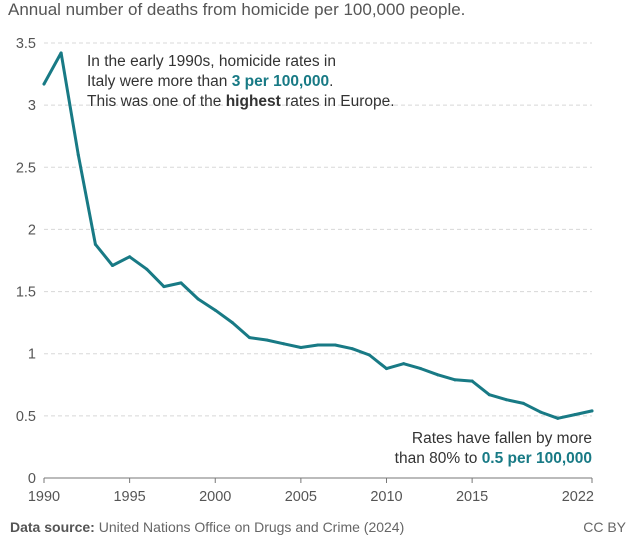 This screenshot has width=638, height=549. What do you see at coordinates (284, 344) in the screenshot?
I see `data-point-2004` at bounding box center [284, 344].